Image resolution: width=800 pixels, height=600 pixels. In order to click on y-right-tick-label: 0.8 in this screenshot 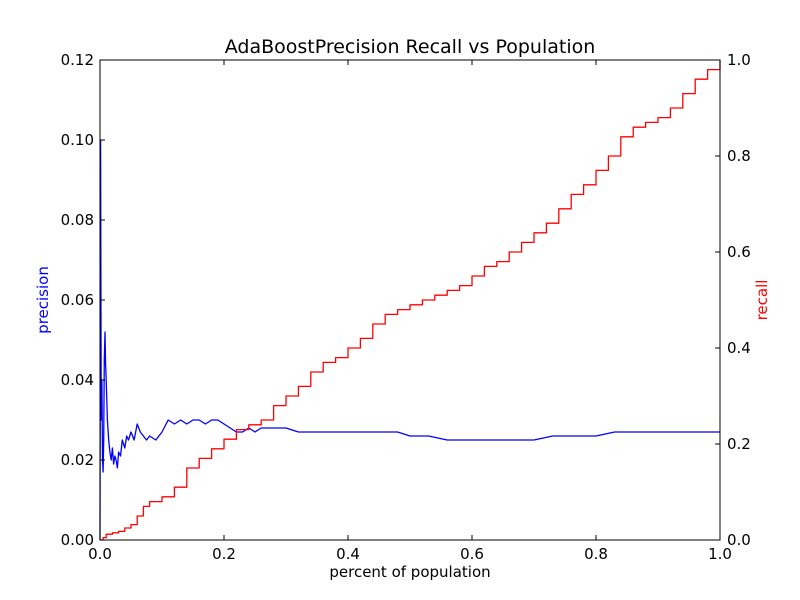, I will do `click(739, 156)`.